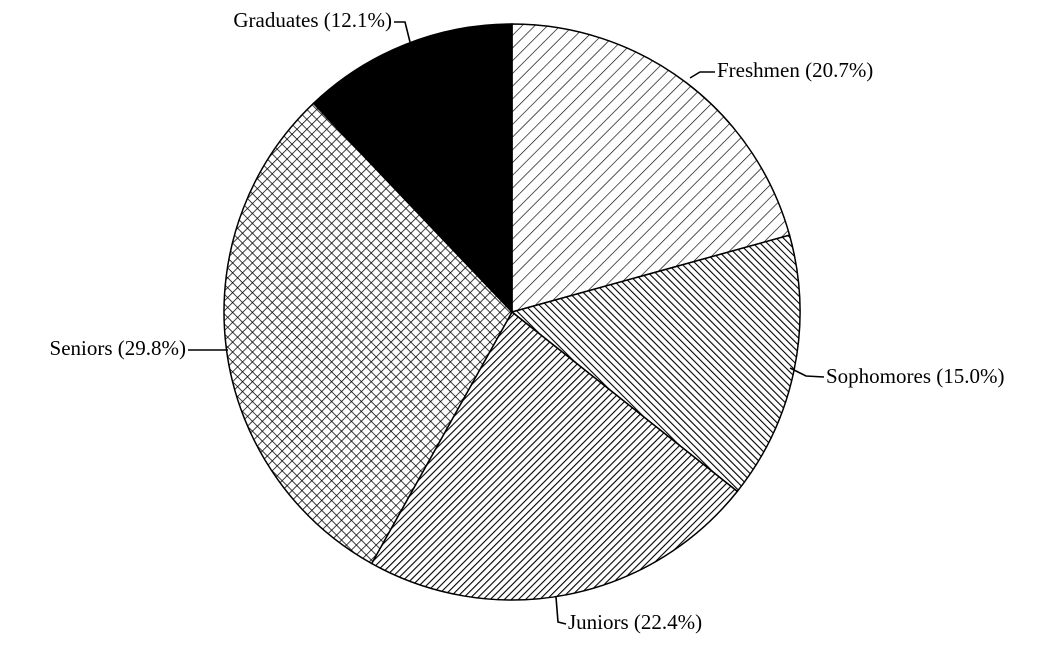 The width and height of the screenshot is (1056, 646). What do you see at coordinates (312, 20) in the screenshot?
I see `slice-label: Graduates (12.1%)` at bounding box center [312, 20].